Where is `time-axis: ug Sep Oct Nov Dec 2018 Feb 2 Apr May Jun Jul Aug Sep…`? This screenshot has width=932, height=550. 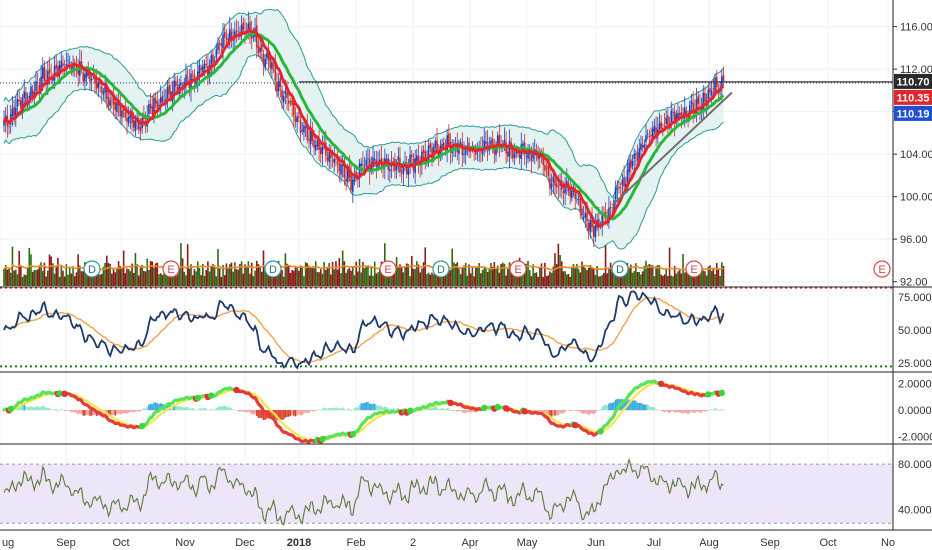 time-axis: ug Sep Oct Nov Dec 2018 Feb 2 Apr May Jun Jul Aug Sep… is located at coordinates (448, 543).